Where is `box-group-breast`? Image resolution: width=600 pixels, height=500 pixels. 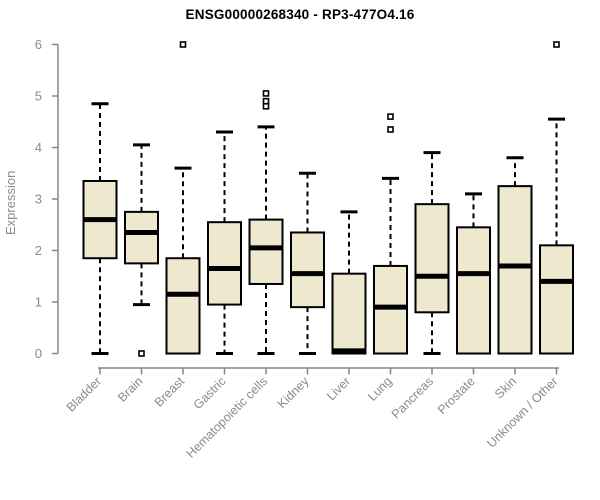
box-group-breast is located at coordinates (183, 198).